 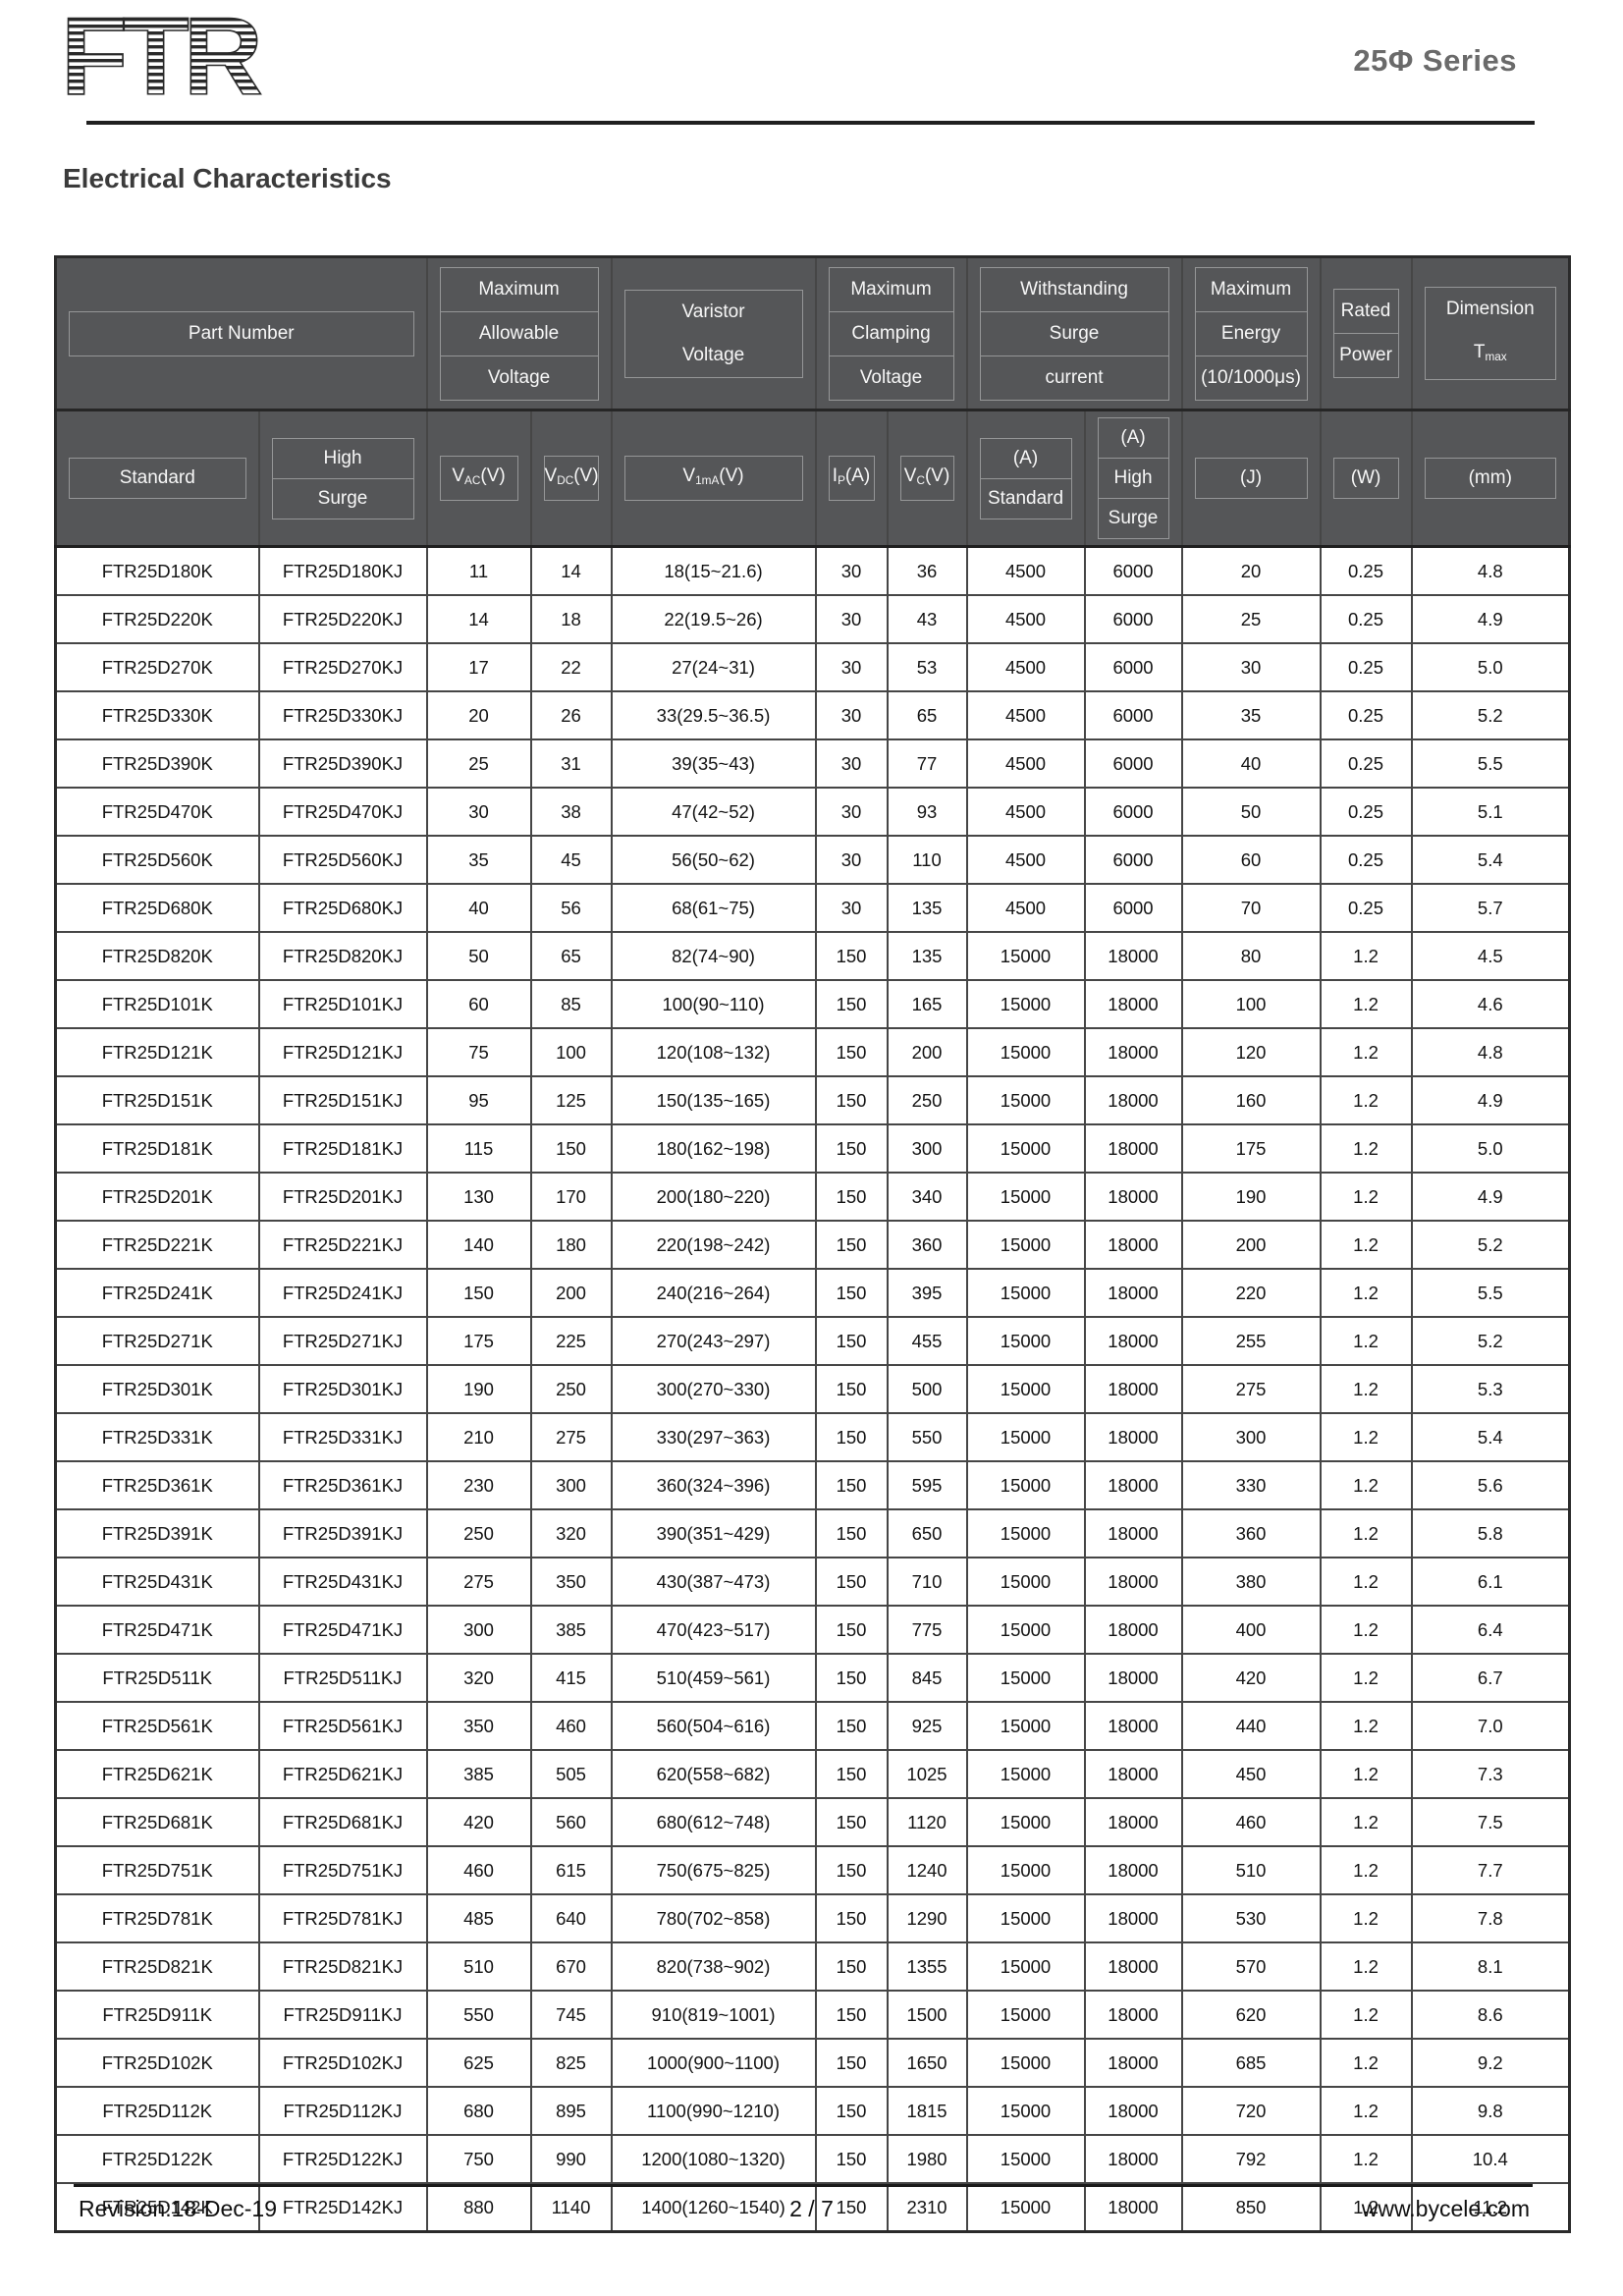 What do you see at coordinates (1490, 1678) in the screenshot?
I see `cell-dimension: 6.7` at bounding box center [1490, 1678].